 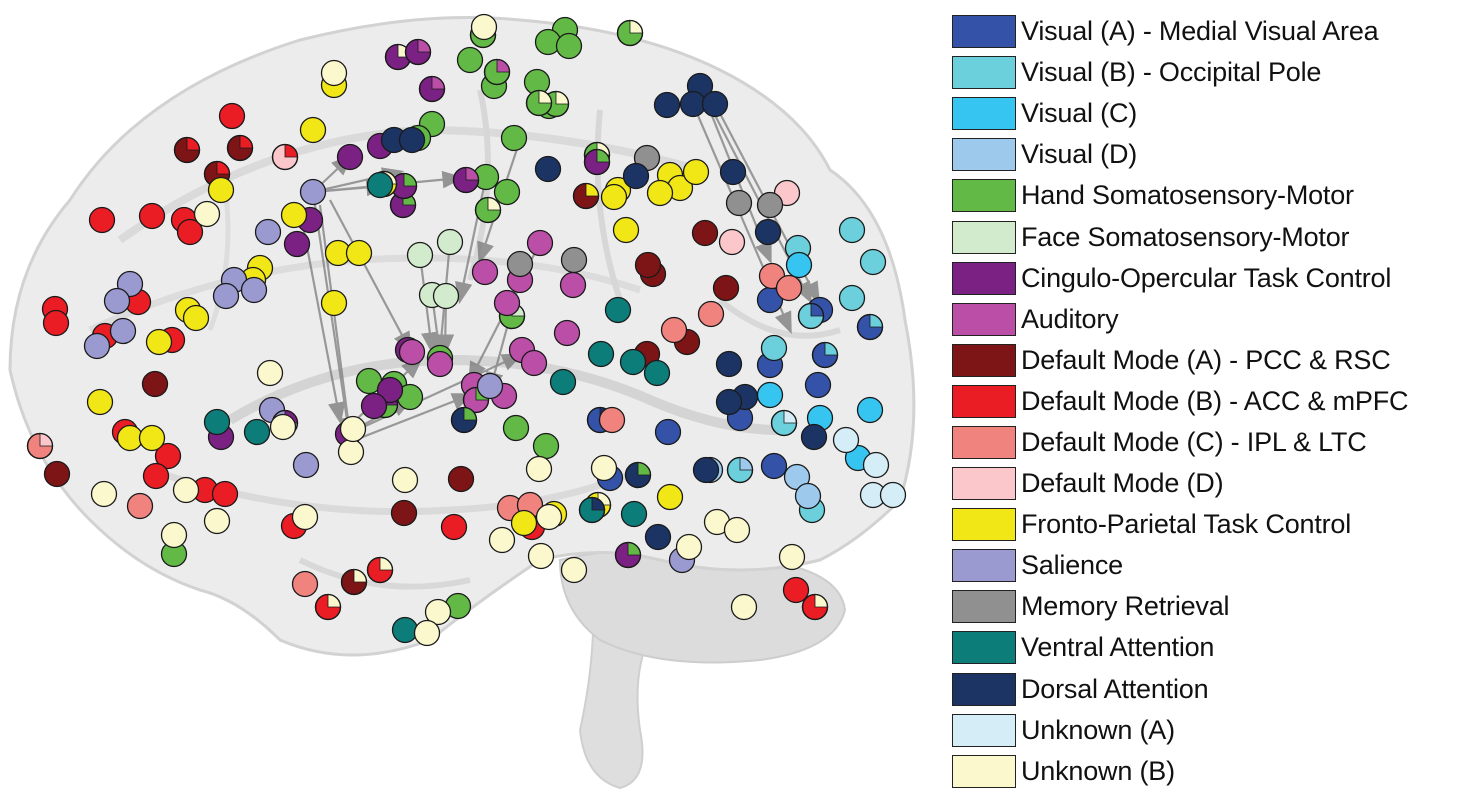 What do you see at coordinates (1171, 72) in the screenshot?
I see `legend-label: Visual (B) - Occipital Pole` at bounding box center [1171, 72].